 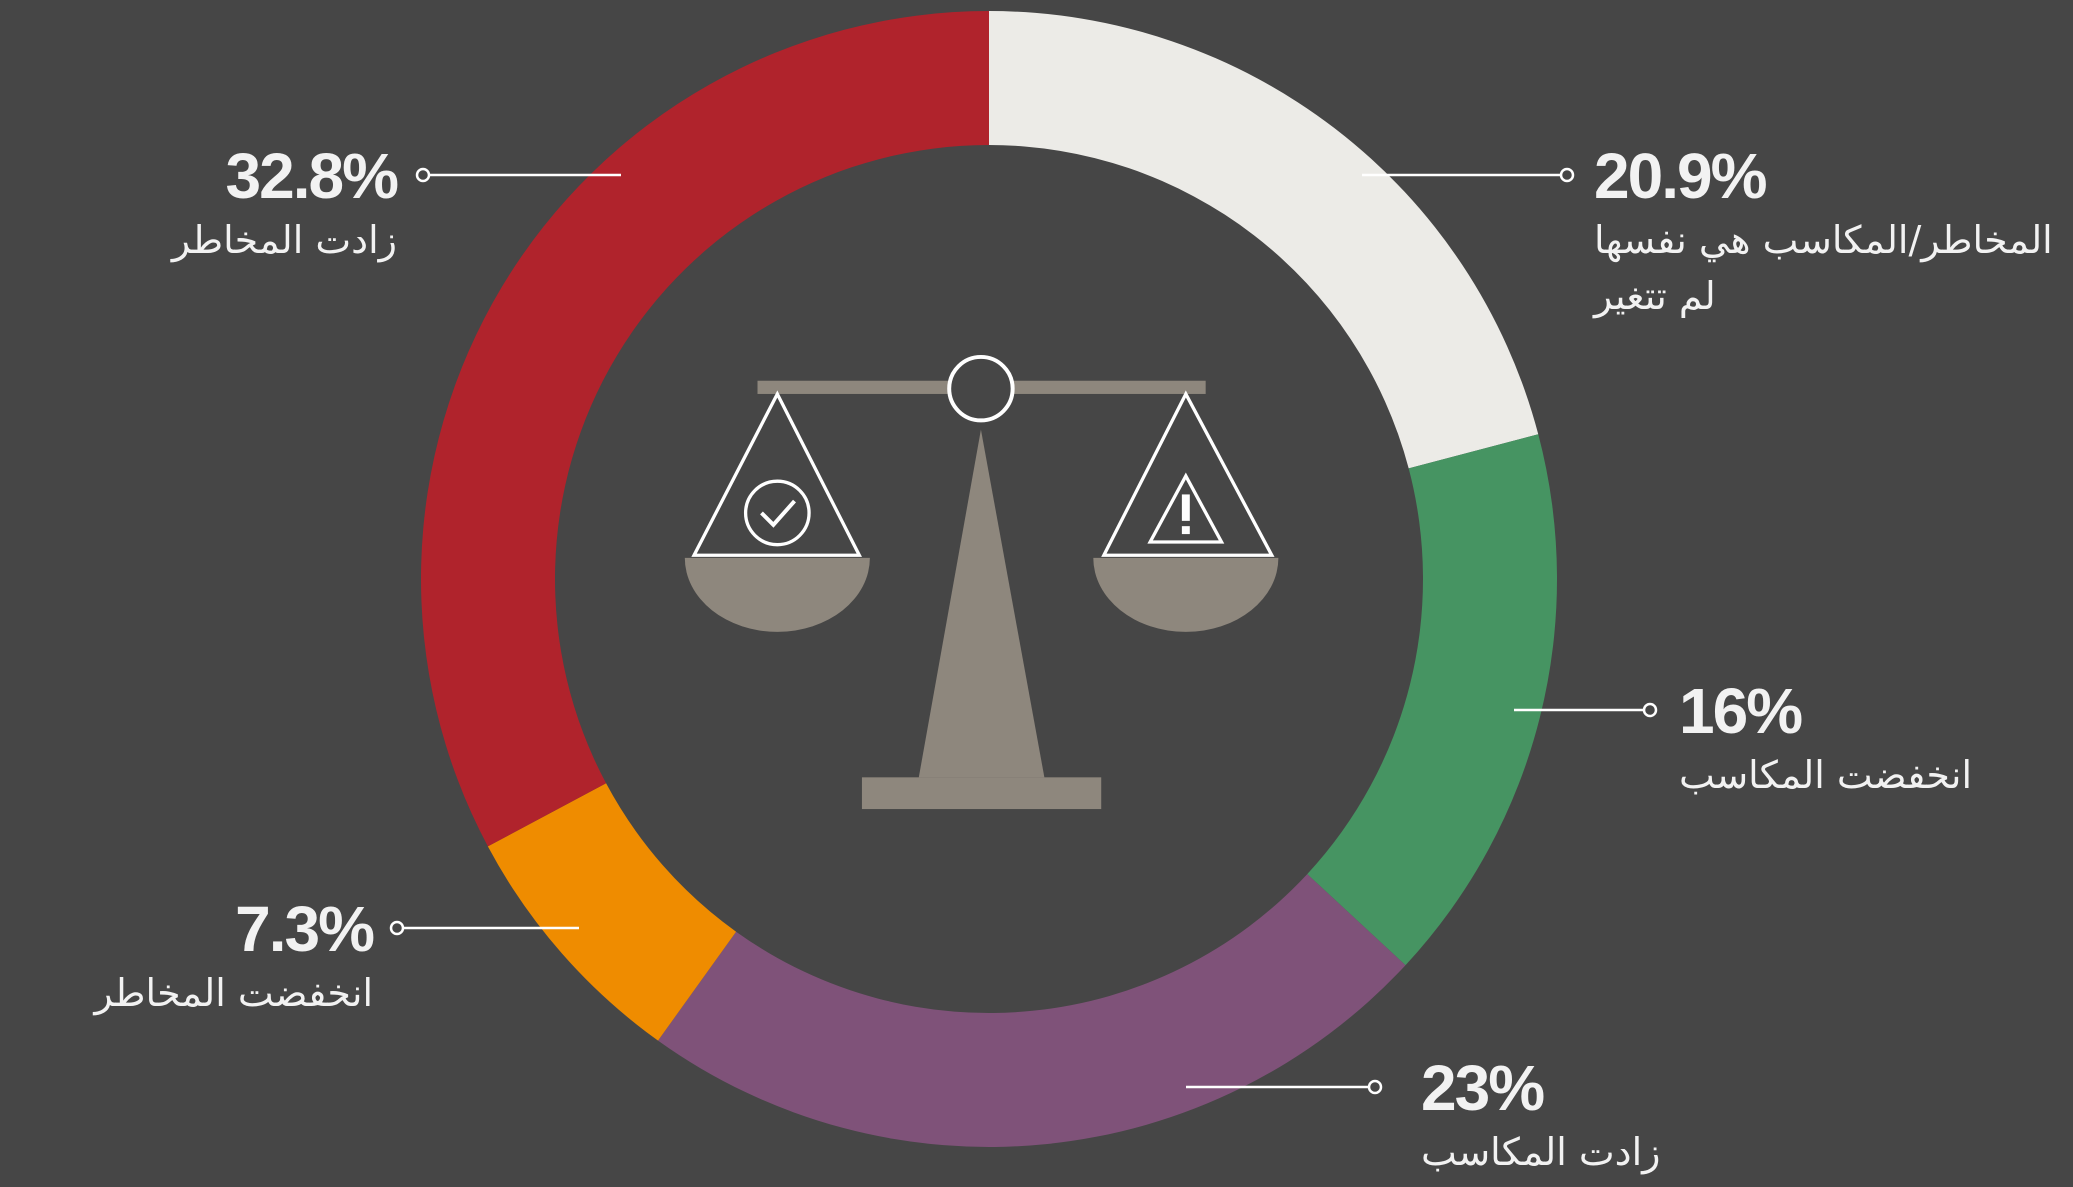 What do you see at coordinates (1186, 594) in the screenshot?
I see `right-pan` at bounding box center [1186, 594].